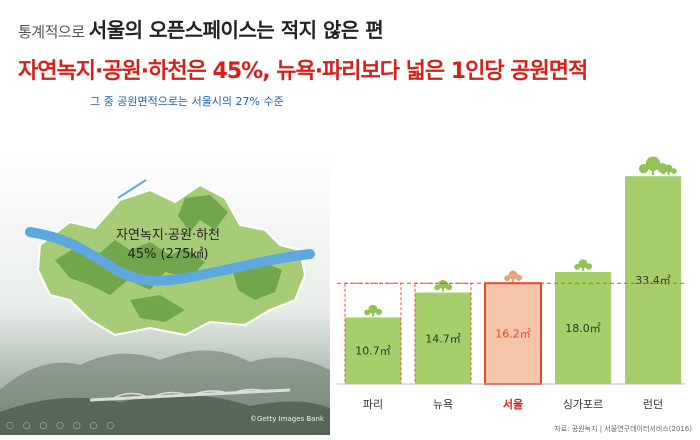 The image size is (700, 440). I want to click on source-note: 자료: 공원녹지 | 서울연구데이터서비스(2016), so click(623, 429).